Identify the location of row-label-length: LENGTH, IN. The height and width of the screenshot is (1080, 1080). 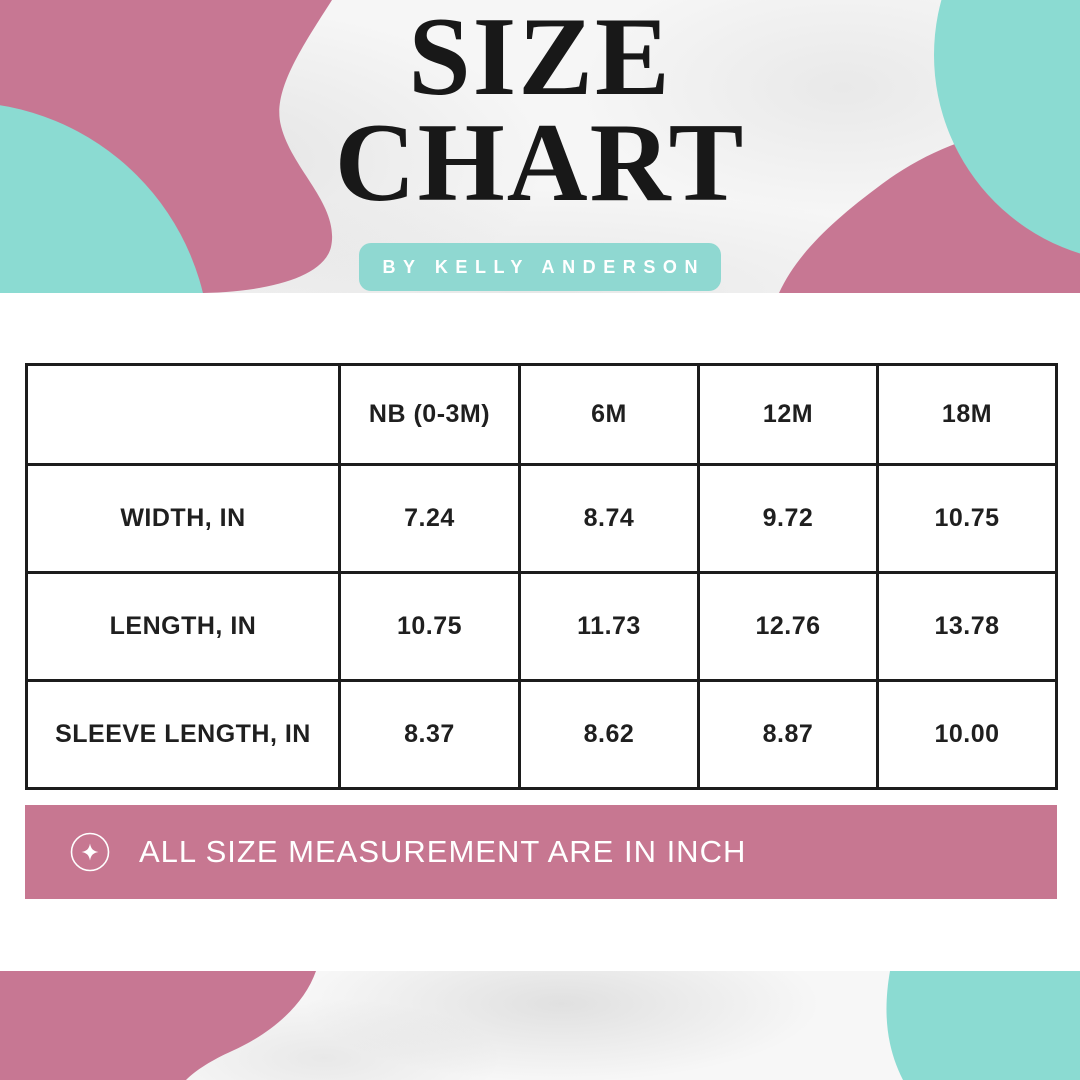
(183, 626).